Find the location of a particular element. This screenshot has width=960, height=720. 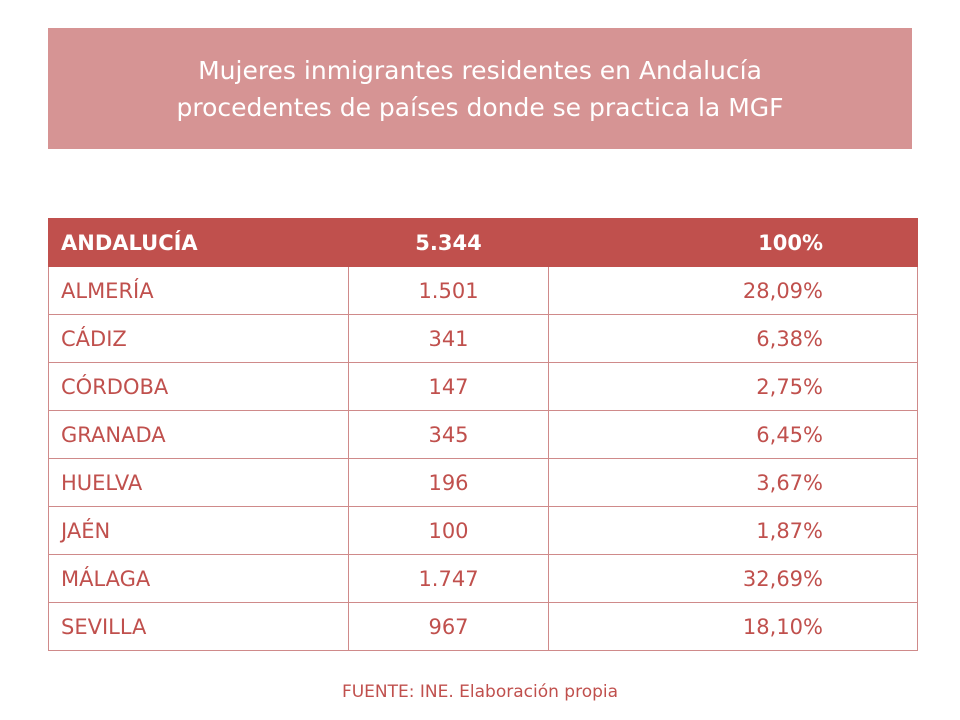

header-count-cell: 5.344 is located at coordinates (448, 242).